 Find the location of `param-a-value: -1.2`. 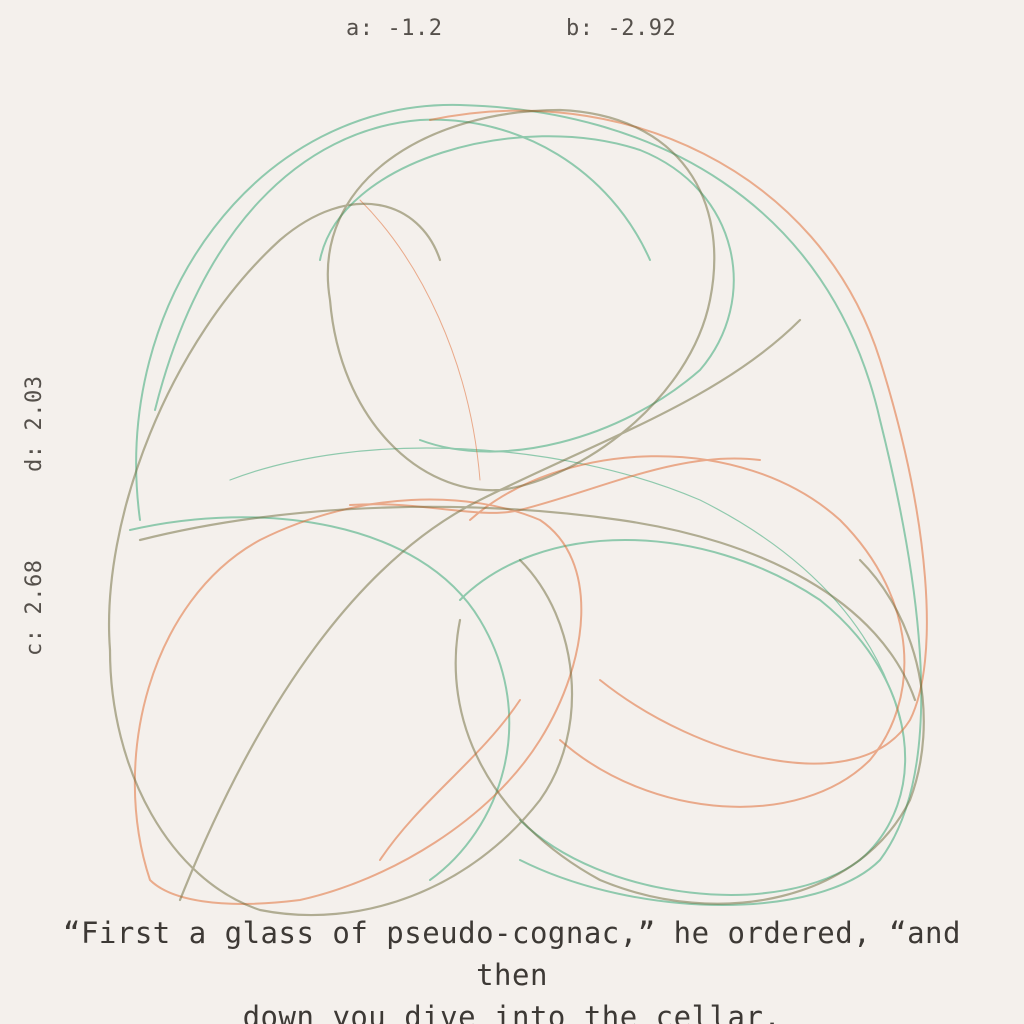

param-a-value: -1.2 is located at coordinates (415, 28).